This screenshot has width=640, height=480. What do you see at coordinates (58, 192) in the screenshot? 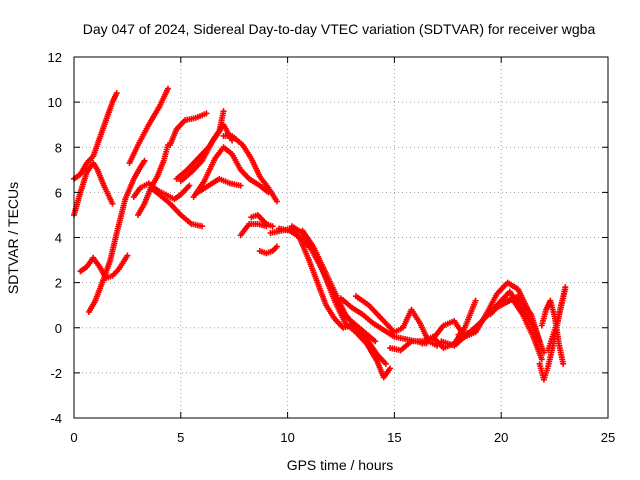
I see `y-tick-label: 6` at bounding box center [58, 192].